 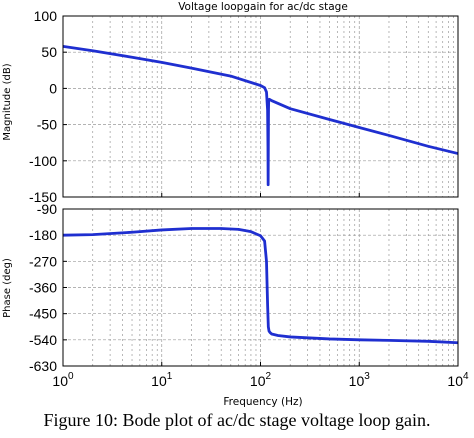 What do you see at coordinates (43, 314) in the screenshot?
I see `phase-y-tick-label: -450` at bounding box center [43, 314].